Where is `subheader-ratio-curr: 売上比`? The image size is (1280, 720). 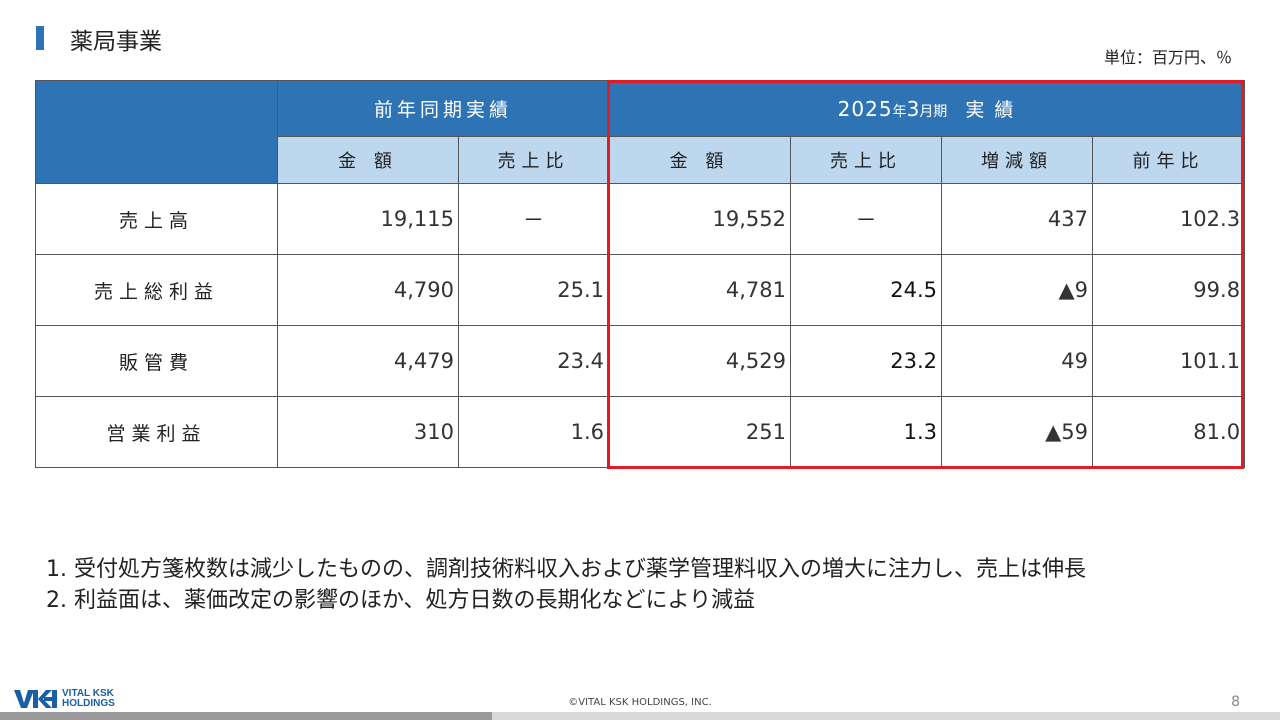
subheader-ratio-curr: 売上比 is located at coordinates (866, 160).